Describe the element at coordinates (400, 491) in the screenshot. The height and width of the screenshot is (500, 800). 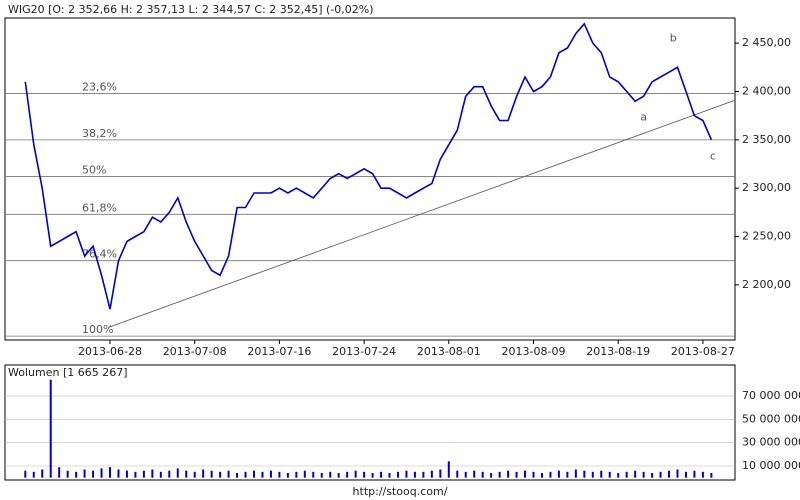
I see `footer: http://stooq.com/` at that location.